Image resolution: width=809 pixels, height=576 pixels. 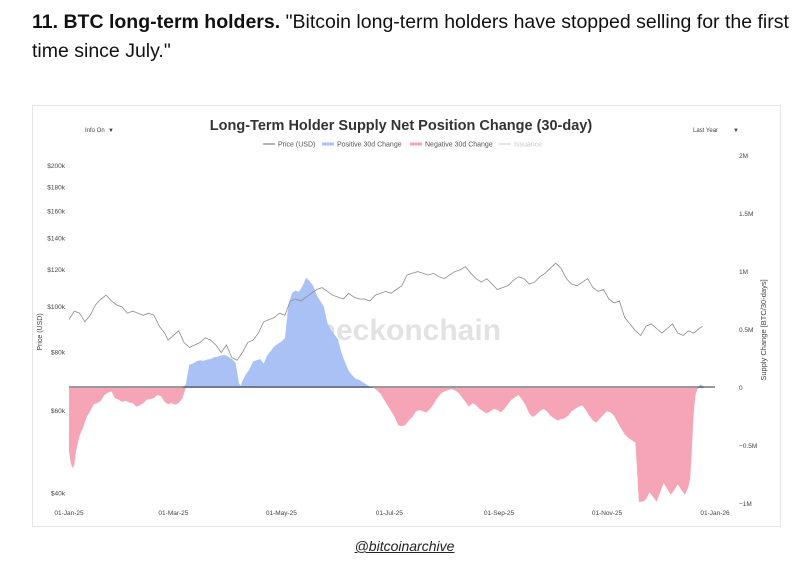 I want to click on headline-number: 11., so click(x=45, y=22).